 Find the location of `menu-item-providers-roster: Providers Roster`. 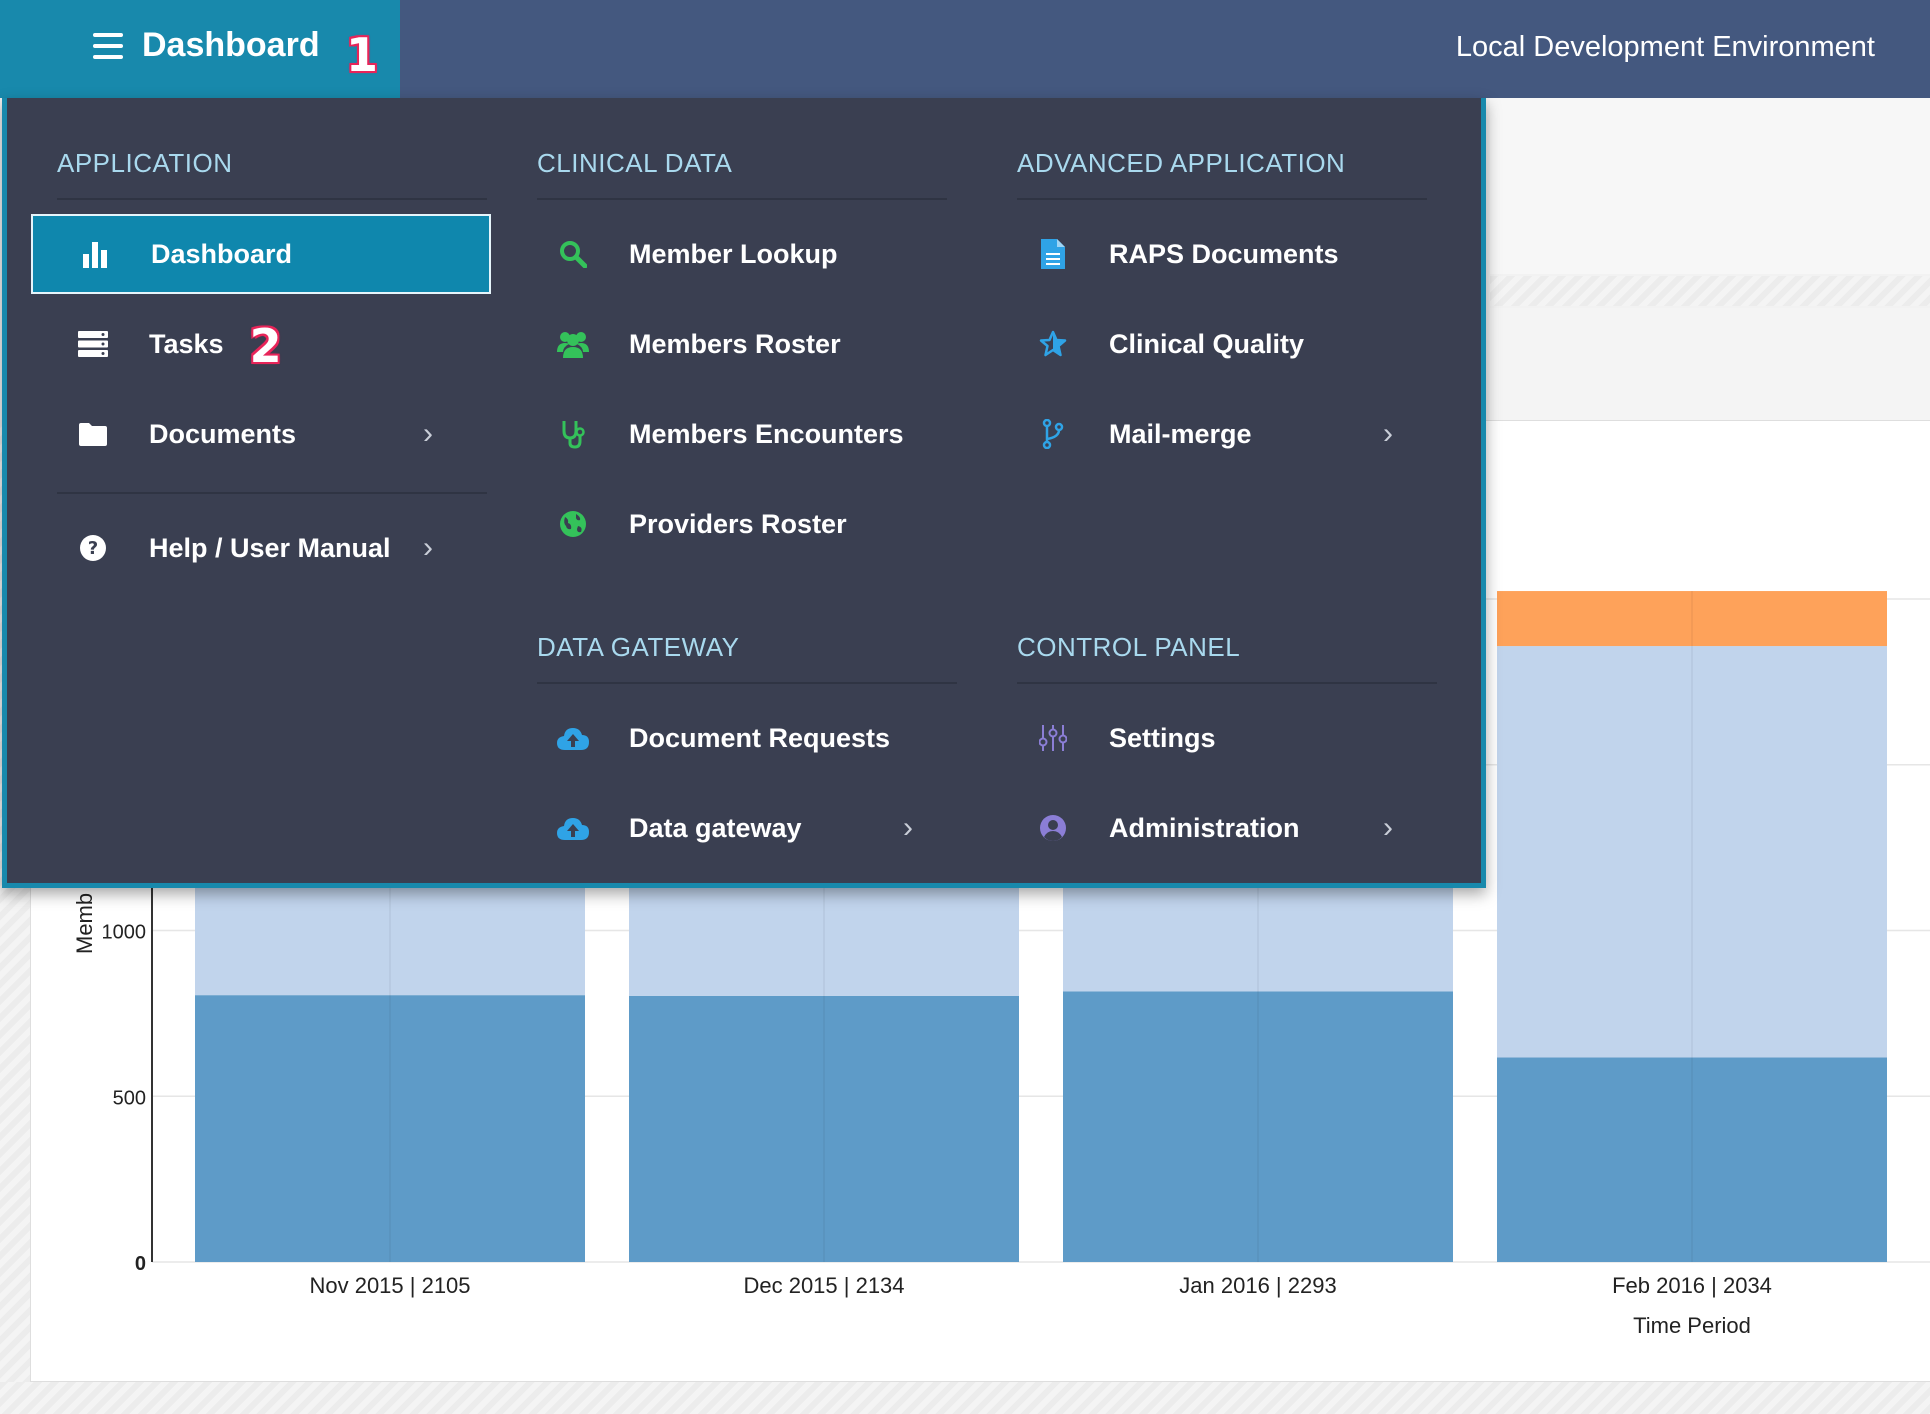

menu-item-providers-roster: Providers Roster is located at coordinates (747, 524).